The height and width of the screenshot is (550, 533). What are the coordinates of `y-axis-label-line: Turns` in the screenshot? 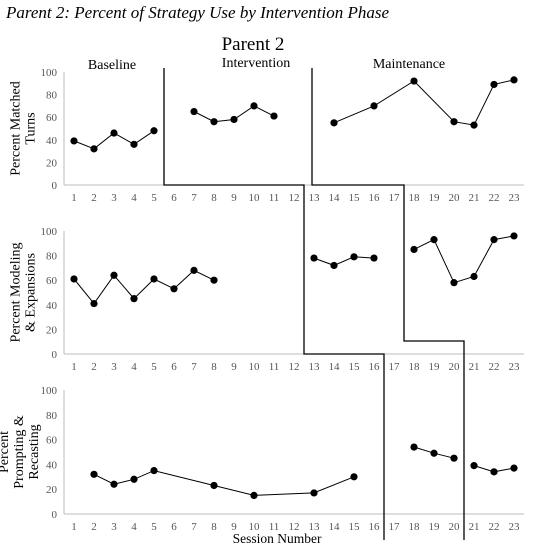 It's located at (31, 128).